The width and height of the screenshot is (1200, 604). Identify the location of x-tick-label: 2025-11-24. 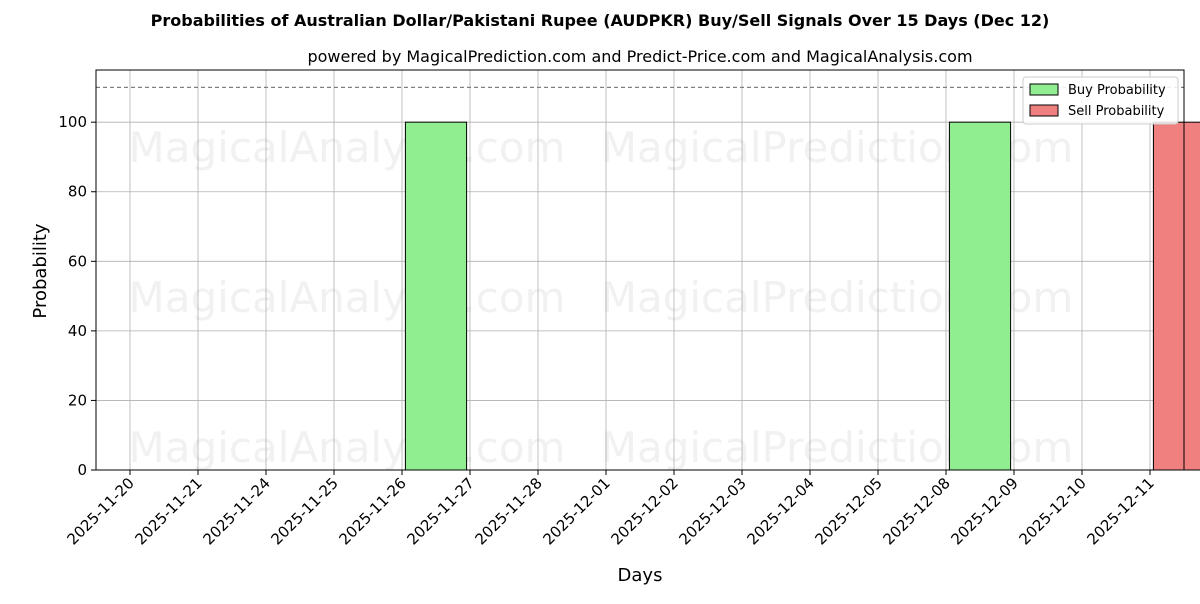
(236, 511).